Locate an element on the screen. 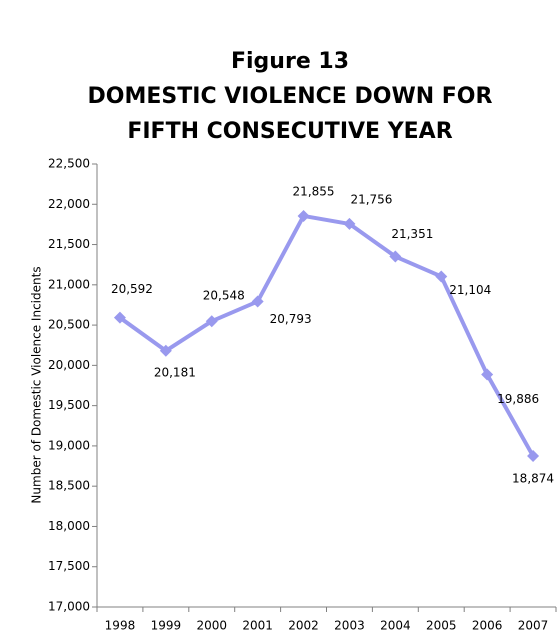  y-tick-label: 21,500 is located at coordinates (69, 244).